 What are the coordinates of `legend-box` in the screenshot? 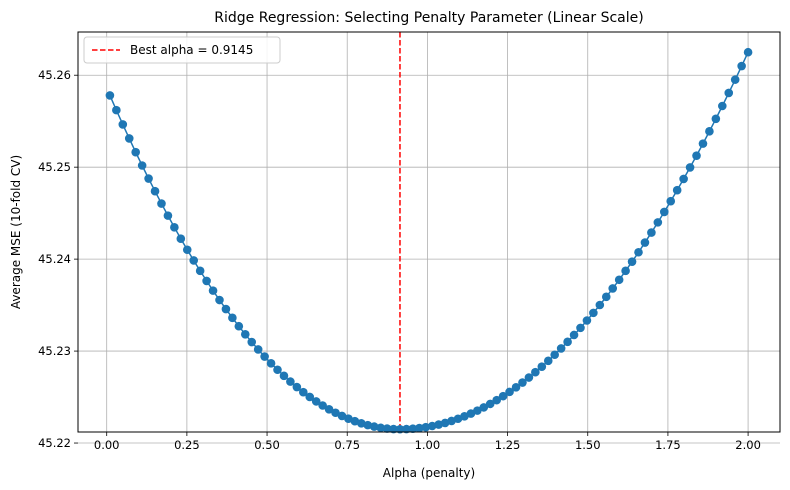 It's located at (182, 50).